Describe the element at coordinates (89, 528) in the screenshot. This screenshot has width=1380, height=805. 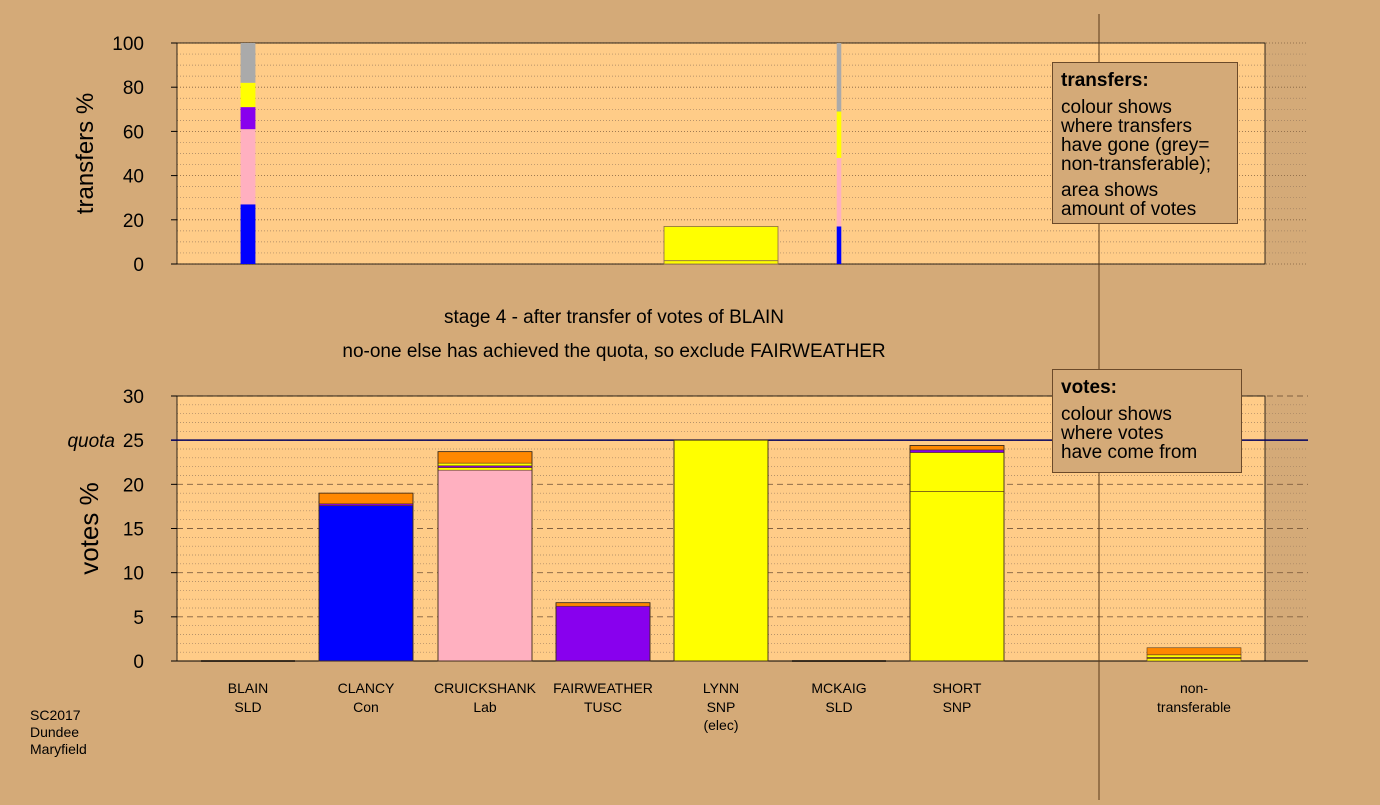
I see `votes-axis-label: votes %` at that location.